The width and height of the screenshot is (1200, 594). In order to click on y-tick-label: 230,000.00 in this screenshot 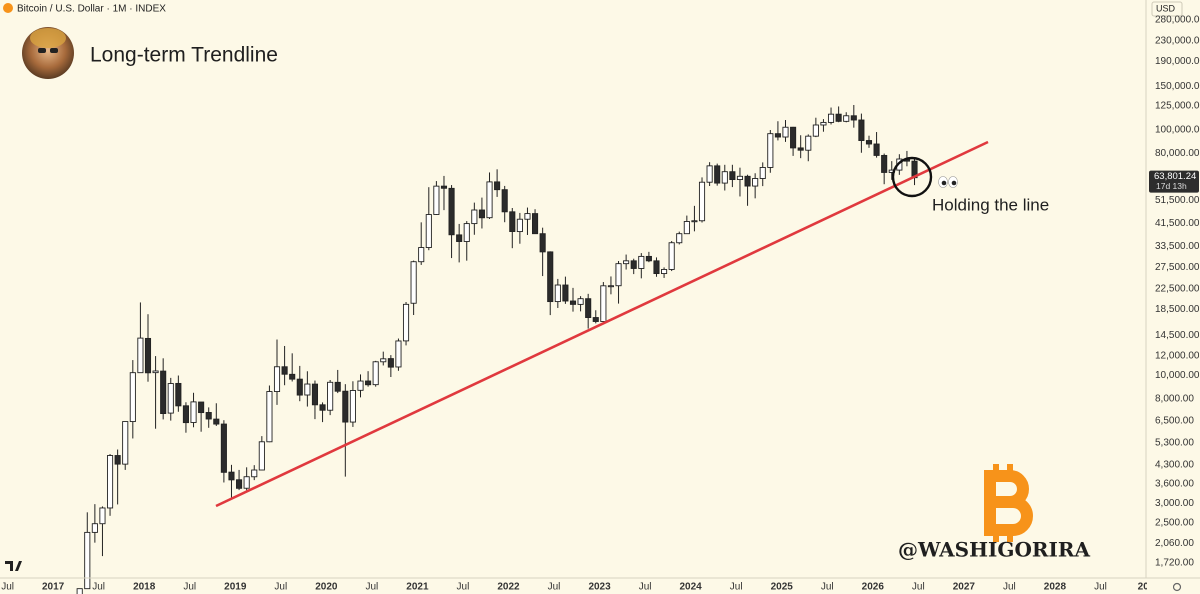, I will do `click(1177, 41)`.